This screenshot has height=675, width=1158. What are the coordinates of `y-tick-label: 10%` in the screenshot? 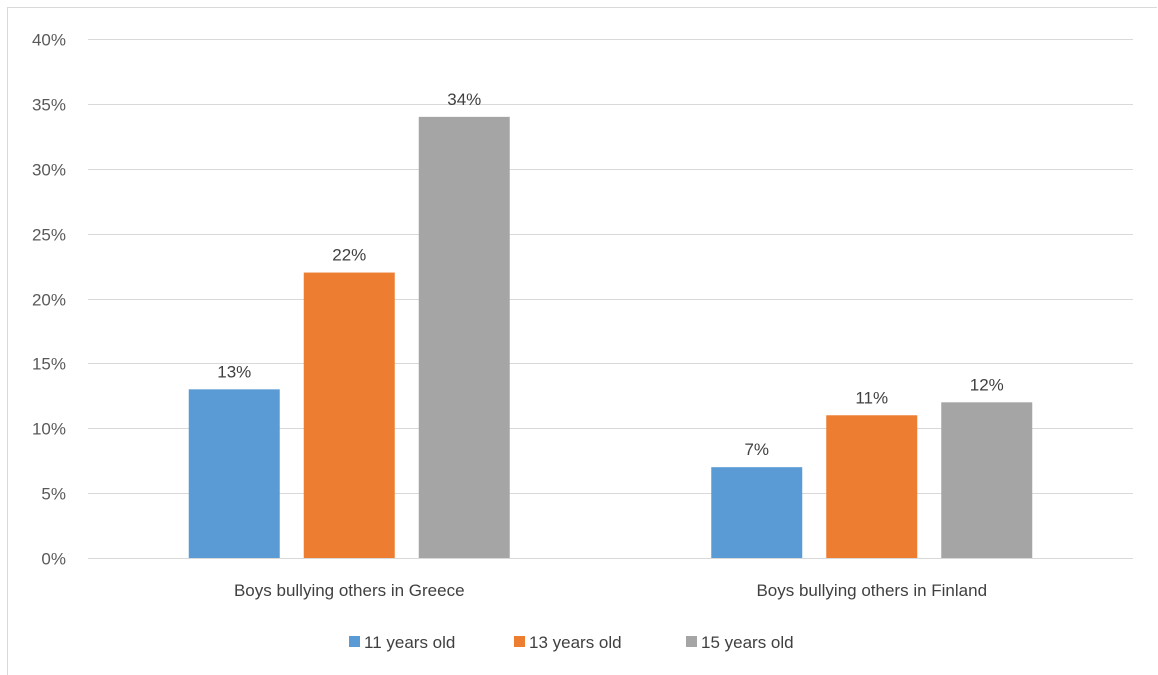 It's located at (49, 429).